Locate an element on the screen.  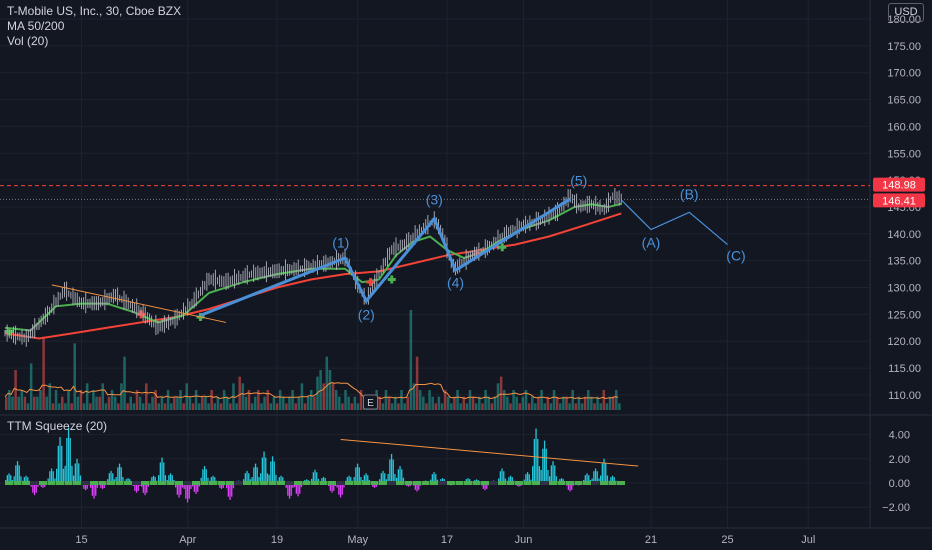
elliott-wave-path is located at coordinates (385, 257).